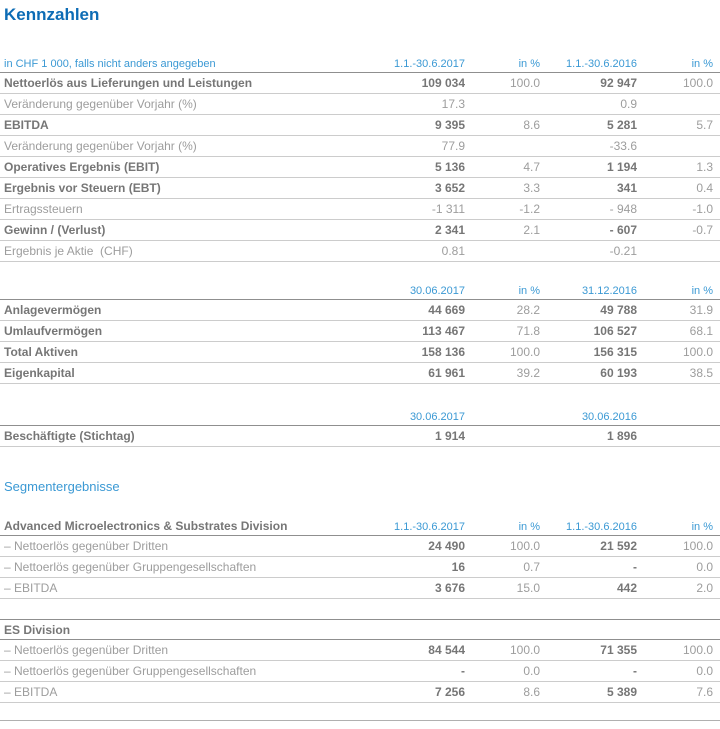 The image size is (720, 729). What do you see at coordinates (449, 188) in the screenshot?
I see `value-cell: 3 652` at bounding box center [449, 188].